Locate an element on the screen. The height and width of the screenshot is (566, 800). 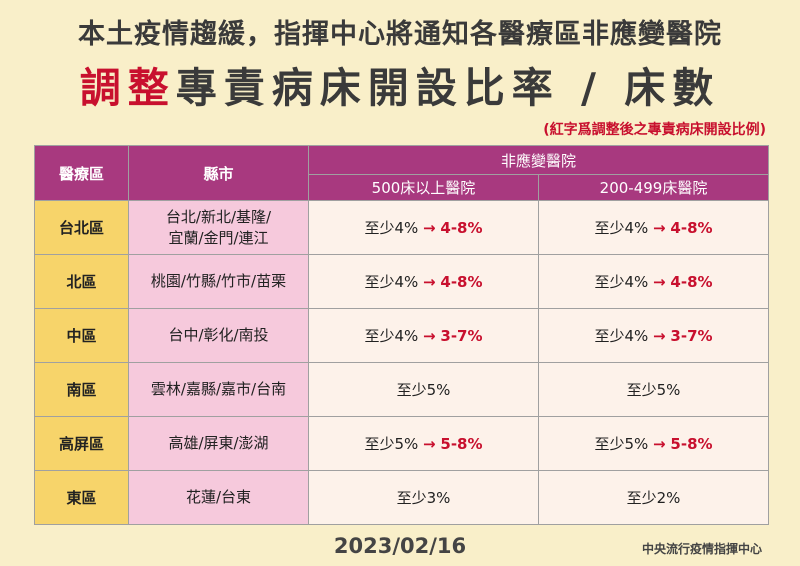
header-non-response-hospitals: 非應變醫院 is located at coordinates (538, 160).